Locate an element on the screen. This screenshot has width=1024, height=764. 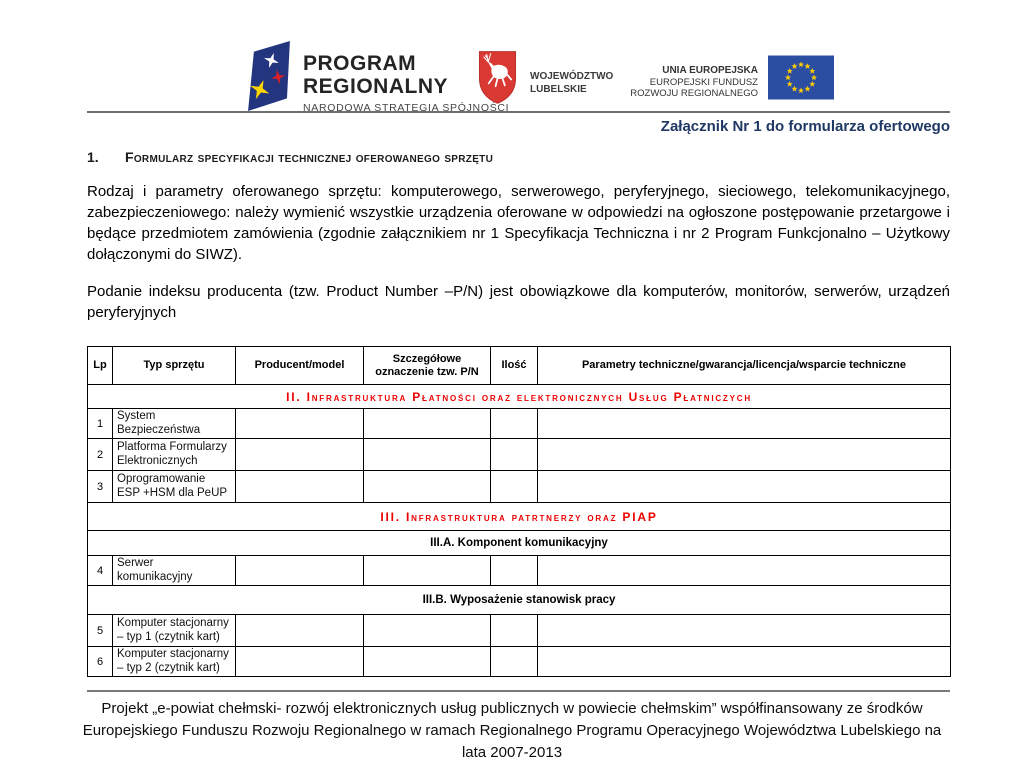
col-header-producent: Producent/model is located at coordinates (299, 365).